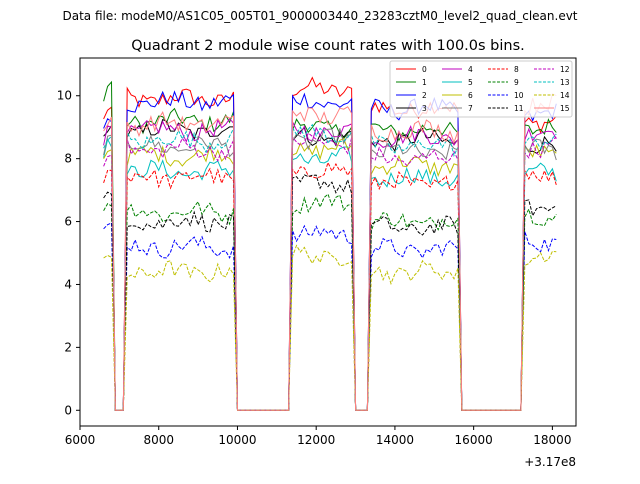 This screenshot has width=640, height=484. Describe the element at coordinates (552, 440) in the screenshot. I see `x-tick-label: 18000` at that location.